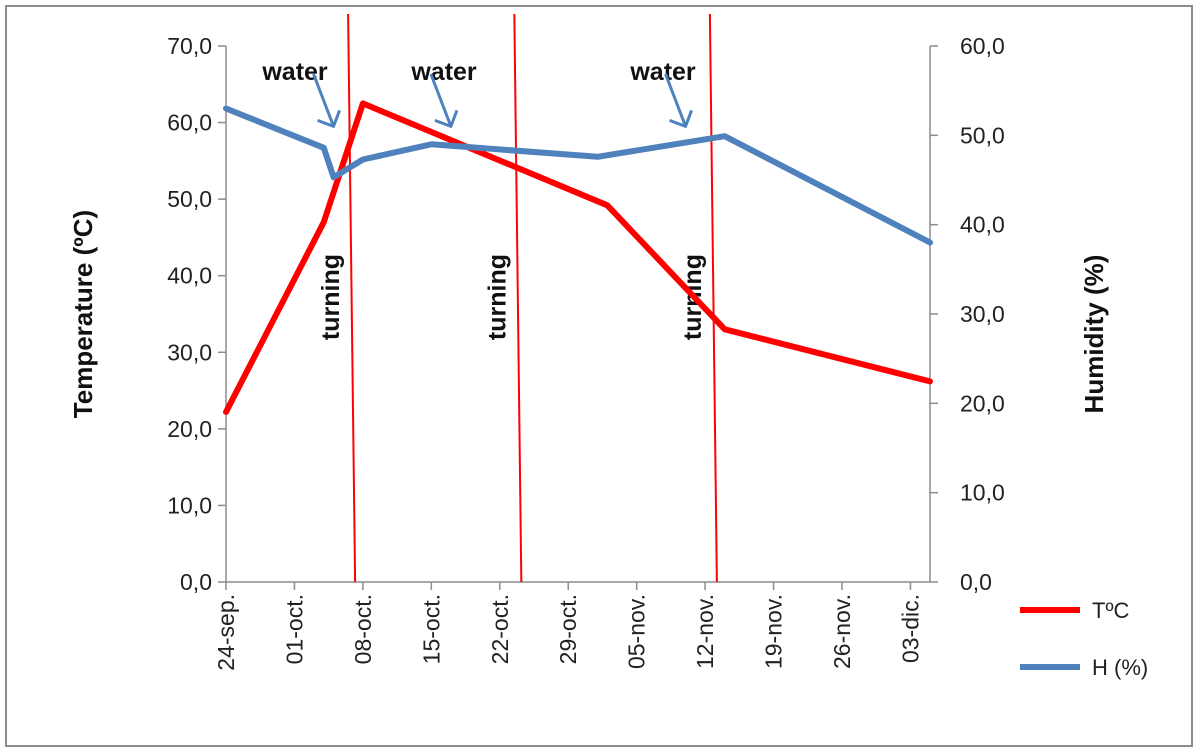  I want to click on x-tick-label: 15-oct., so click(431, 629).